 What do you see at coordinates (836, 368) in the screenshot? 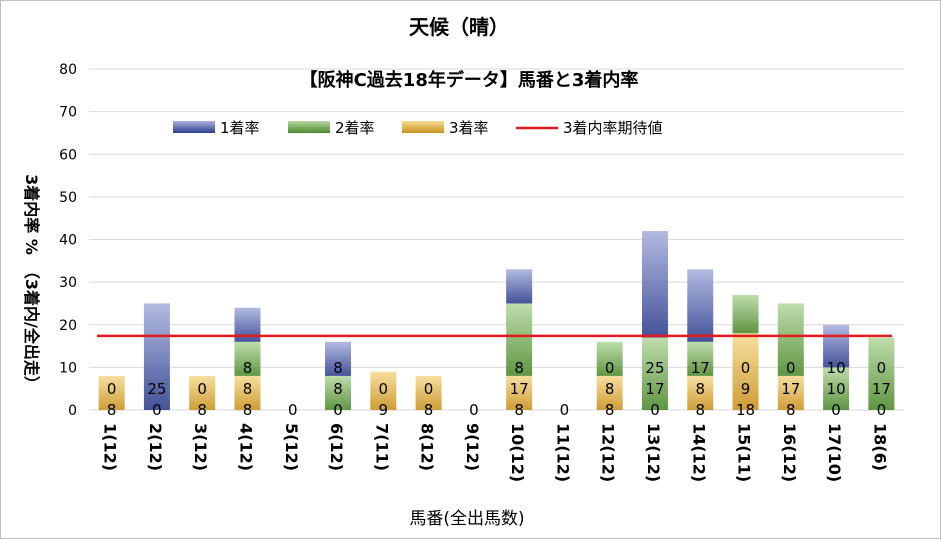
I see `data-label: 10` at bounding box center [836, 368].